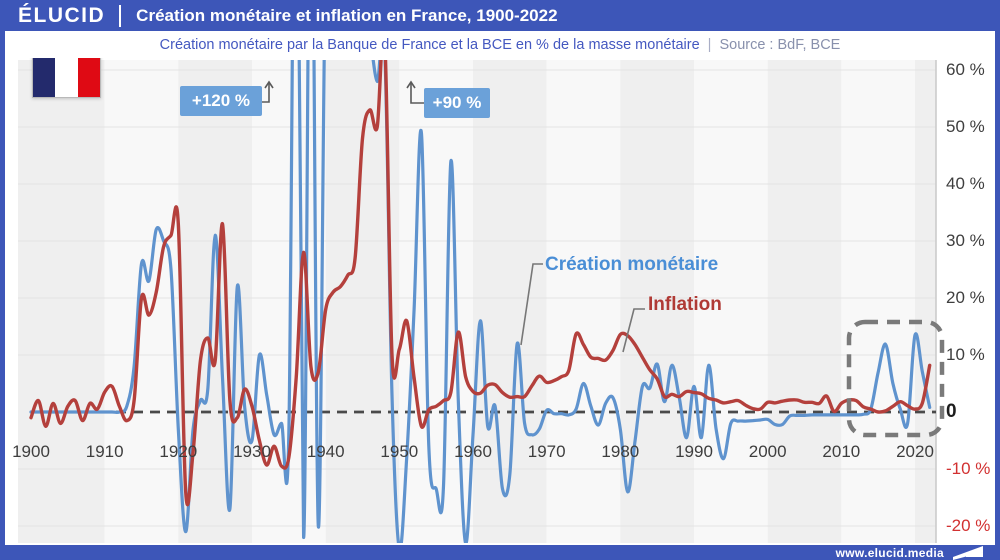 The image size is (1000, 560). Describe the element at coordinates (951, 411) in the screenshot. I see `y-tick-label: 0` at that location.